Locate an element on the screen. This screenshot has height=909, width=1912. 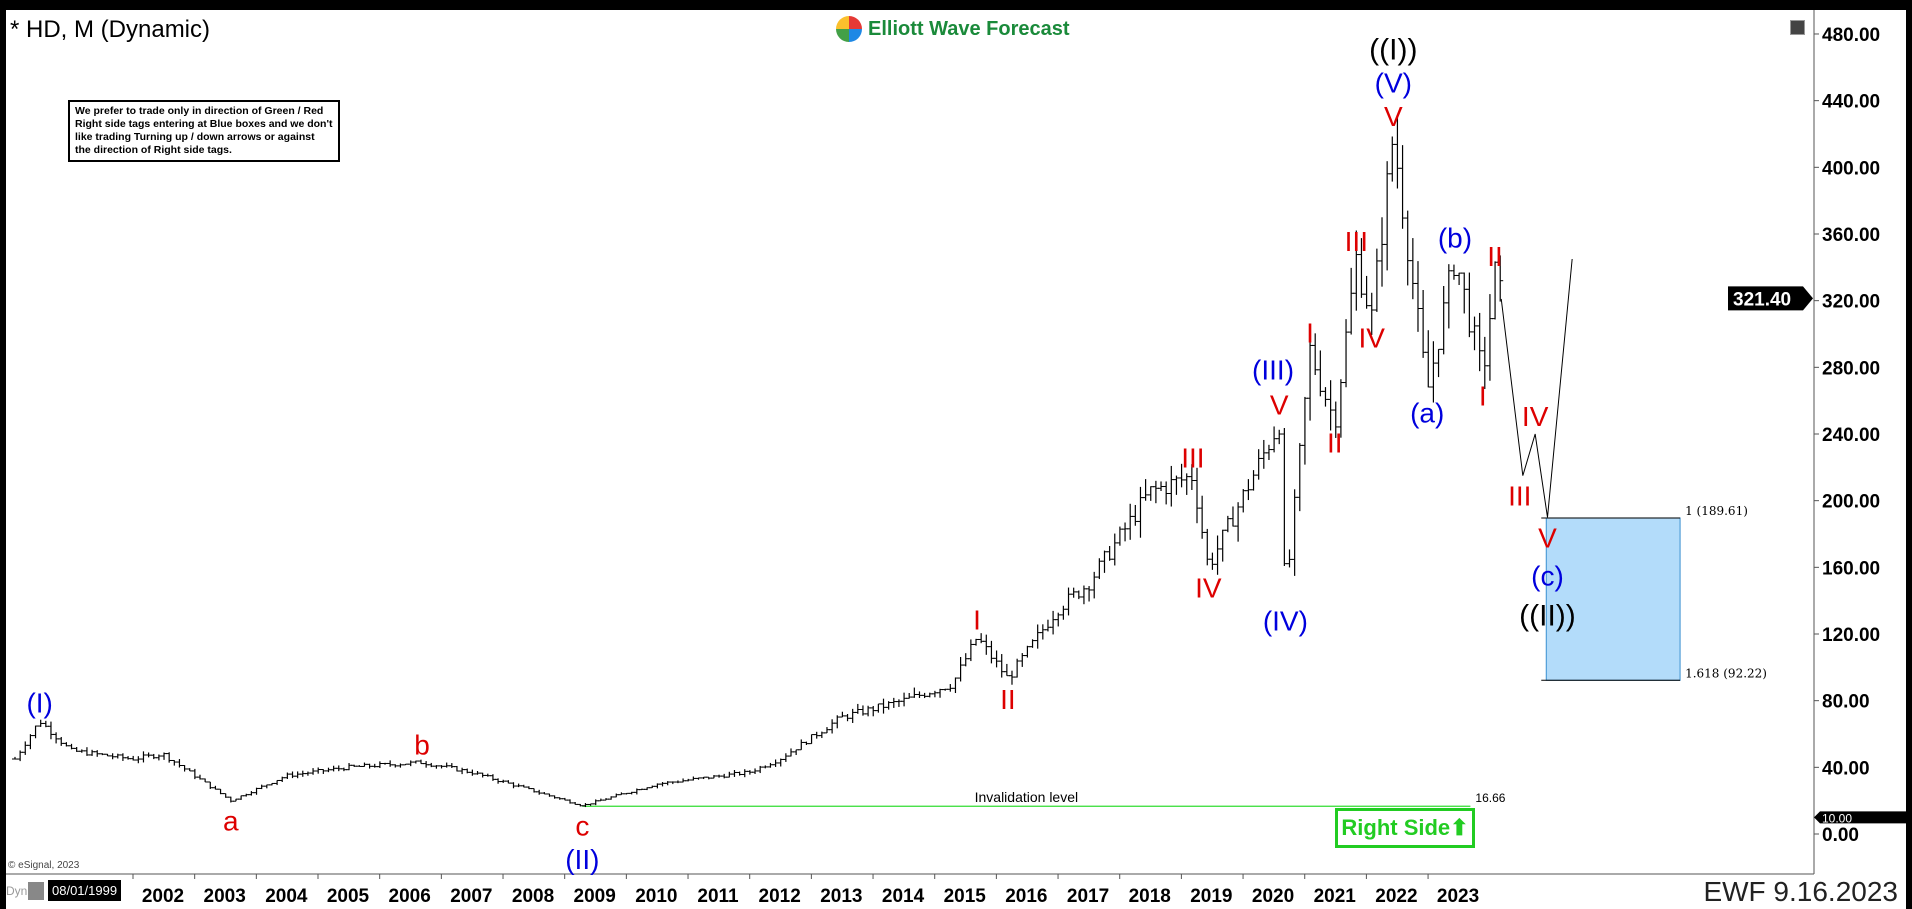
x-tick-label: 2021 is located at coordinates (1335, 896).